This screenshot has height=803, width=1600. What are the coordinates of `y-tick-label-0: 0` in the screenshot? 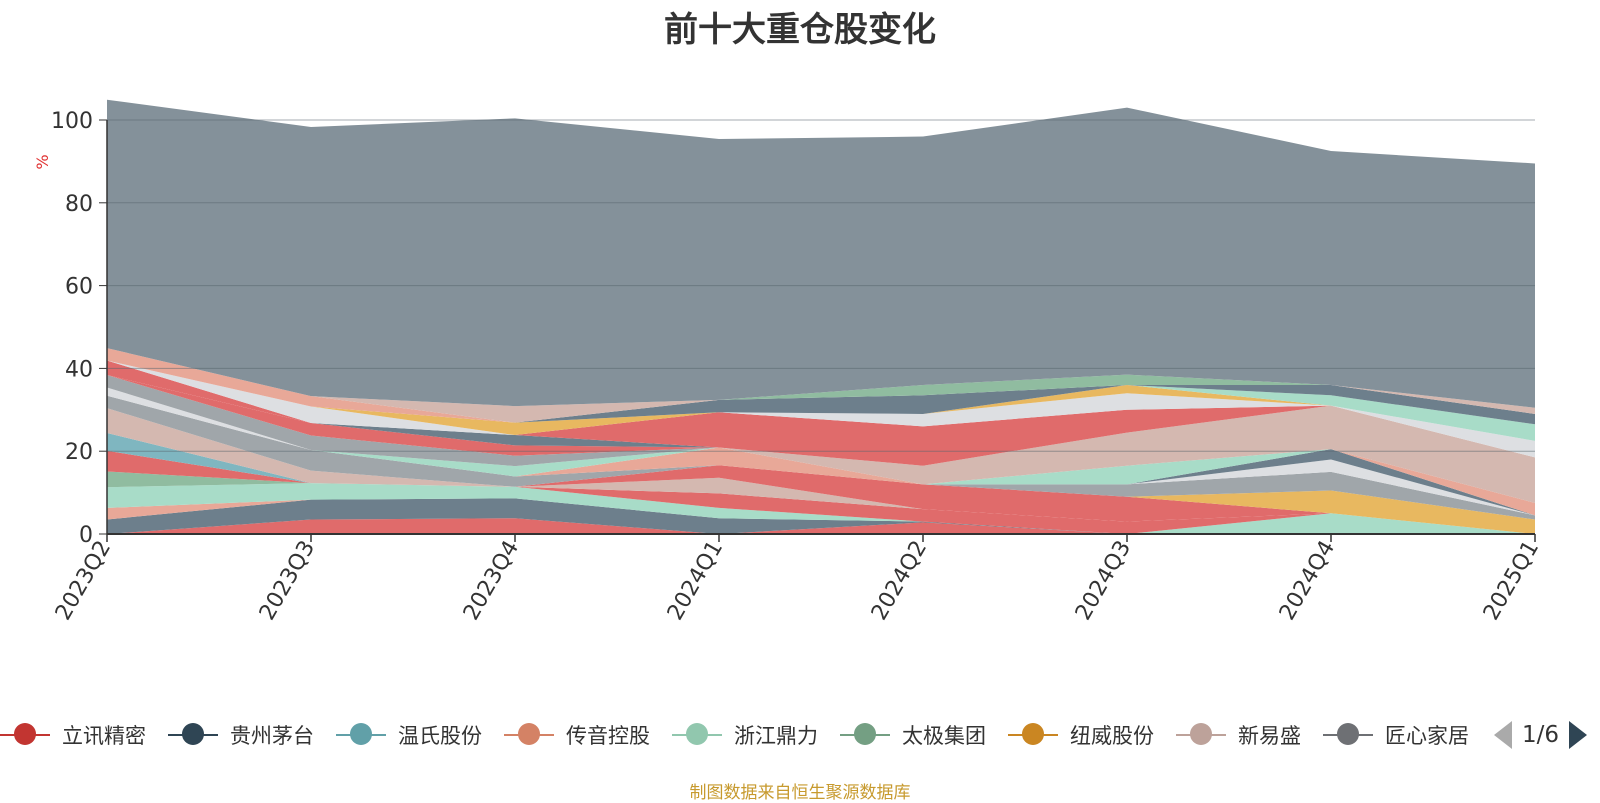 It's located at (86, 535).